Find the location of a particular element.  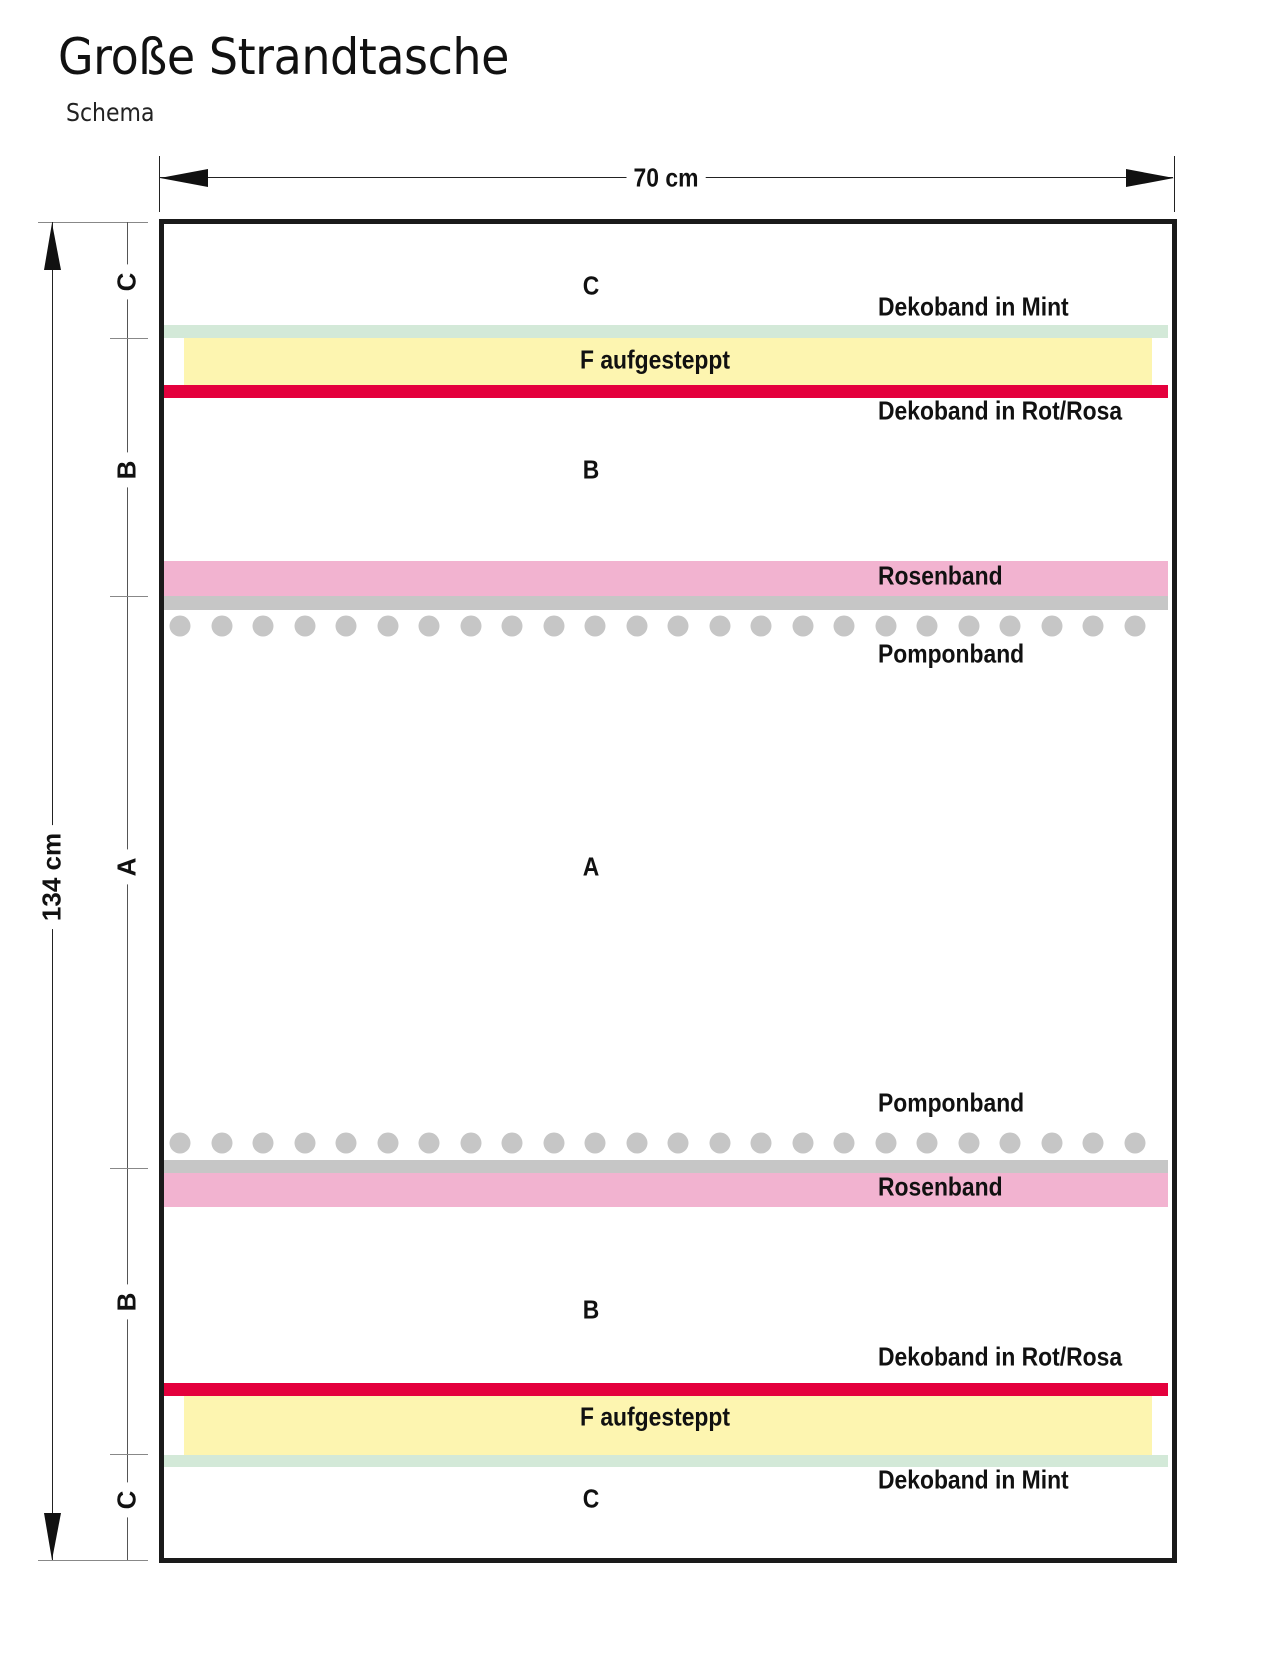

arrow-down-icon is located at coordinates (52, 1536).